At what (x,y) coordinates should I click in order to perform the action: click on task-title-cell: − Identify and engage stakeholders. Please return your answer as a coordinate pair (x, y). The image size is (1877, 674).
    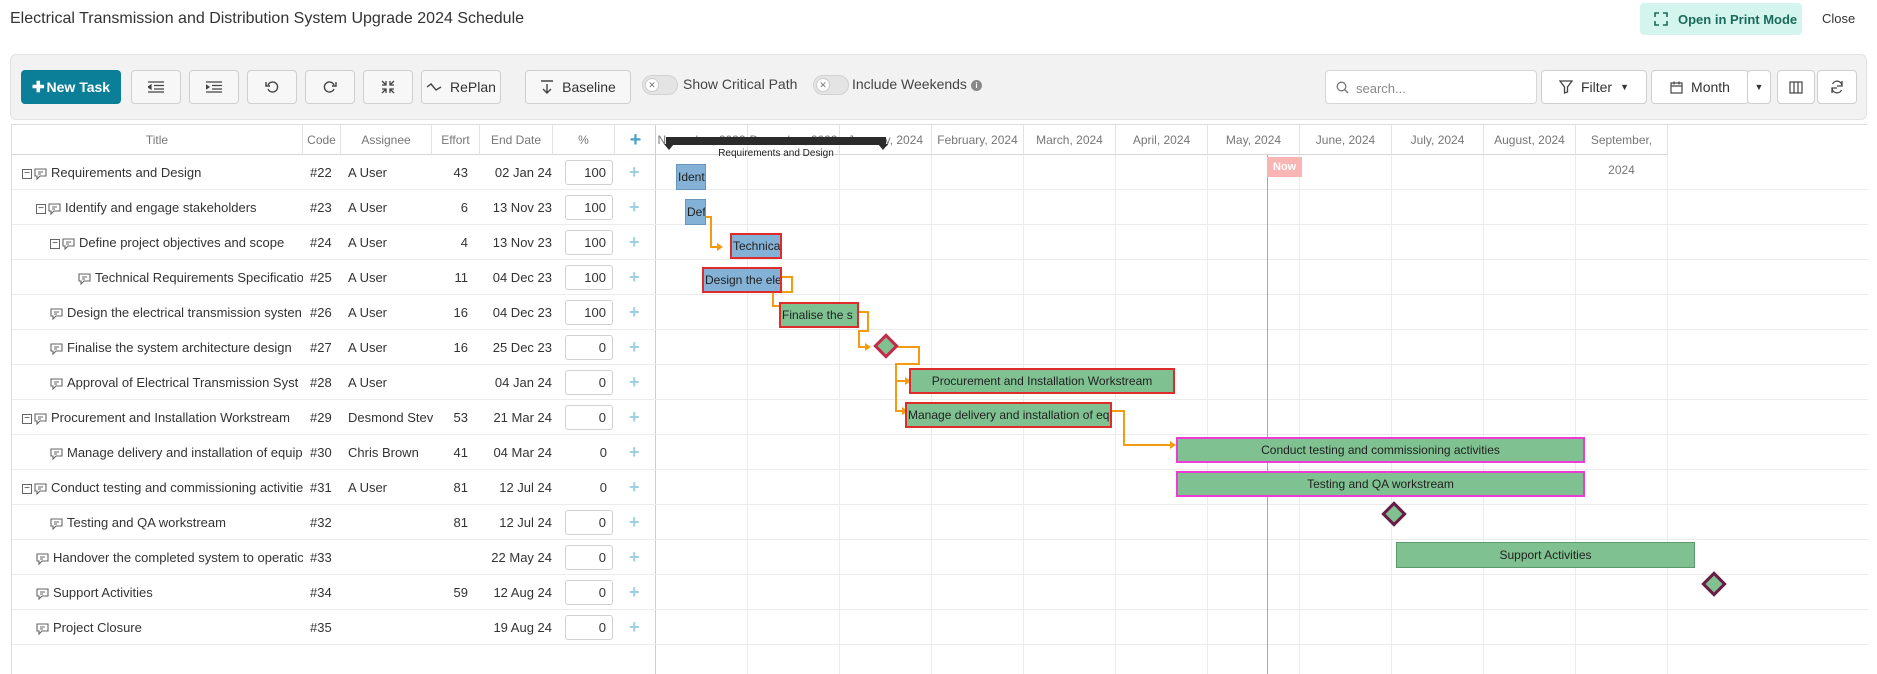
    Looking at the image, I should click on (157, 207).